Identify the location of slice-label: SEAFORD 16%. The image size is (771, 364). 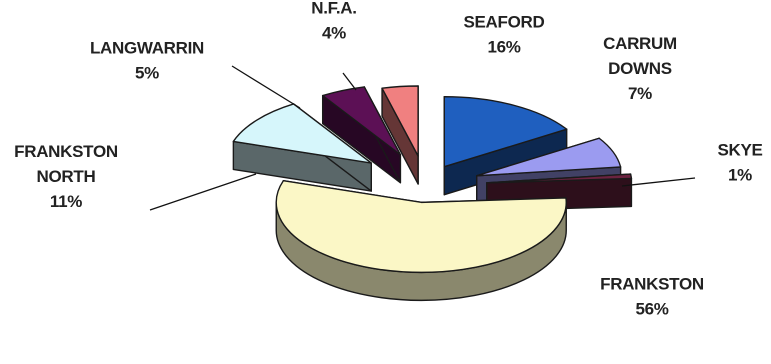
(503, 35).